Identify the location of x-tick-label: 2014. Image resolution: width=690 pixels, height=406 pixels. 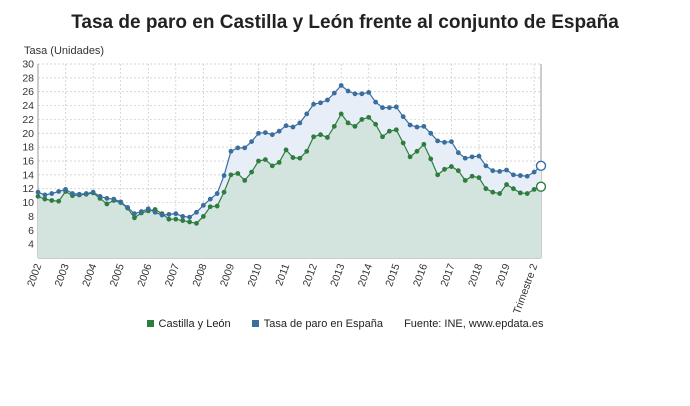
(365, 275).